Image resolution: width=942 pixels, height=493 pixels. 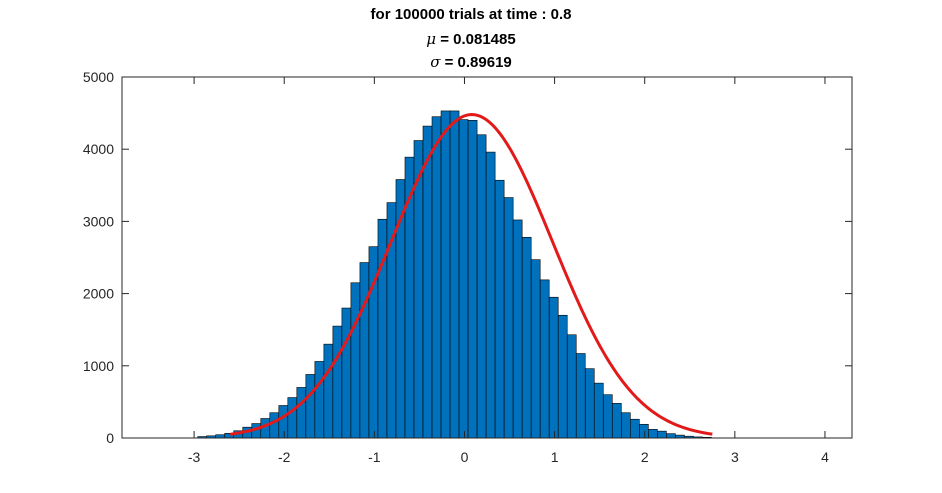 I want to click on y-tick-label: 3000, so click(x=98, y=221).